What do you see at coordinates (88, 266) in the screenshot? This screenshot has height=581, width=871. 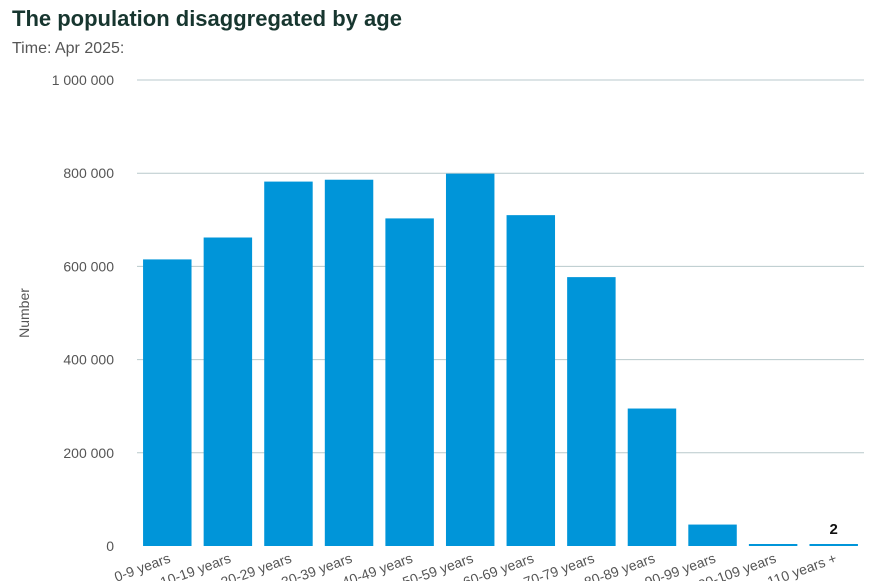 I see `y-tick-label: 600 000` at bounding box center [88, 266].